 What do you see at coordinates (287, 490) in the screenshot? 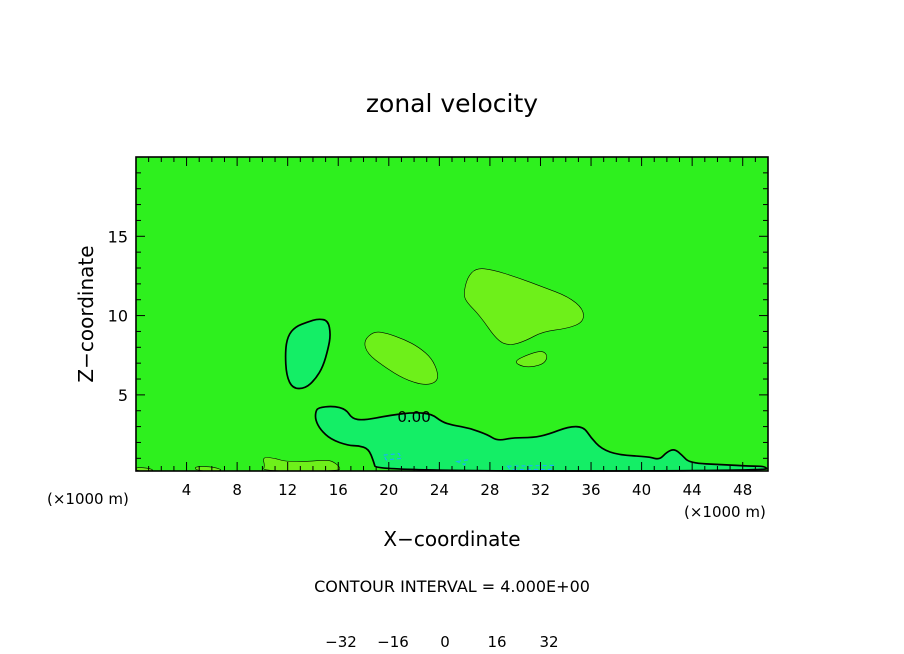
I see `x-tick-label: 12` at bounding box center [287, 490].